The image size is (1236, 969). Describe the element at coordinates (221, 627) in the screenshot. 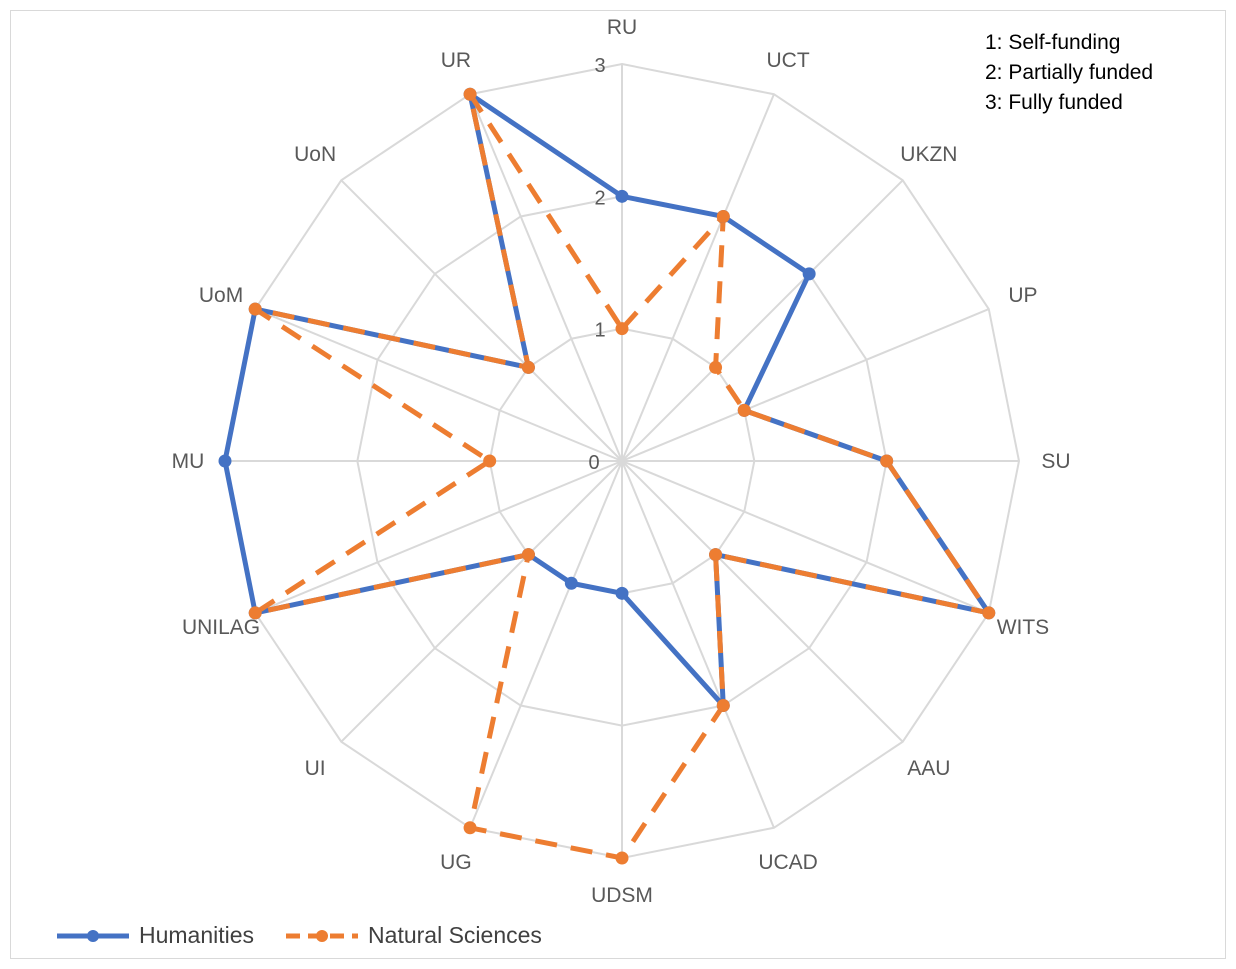

I see `category-label: UNILAG` at that location.